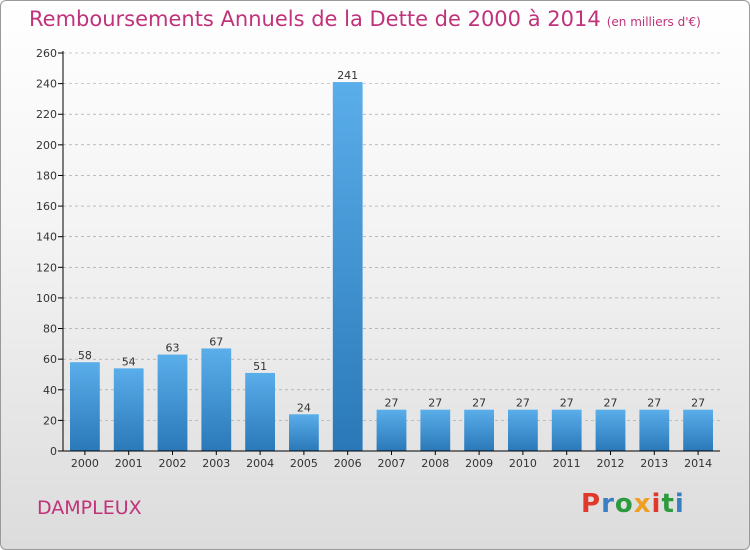 The height and width of the screenshot is (550, 750). I want to click on x-tick-label-2000: 2000, so click(85, 463).